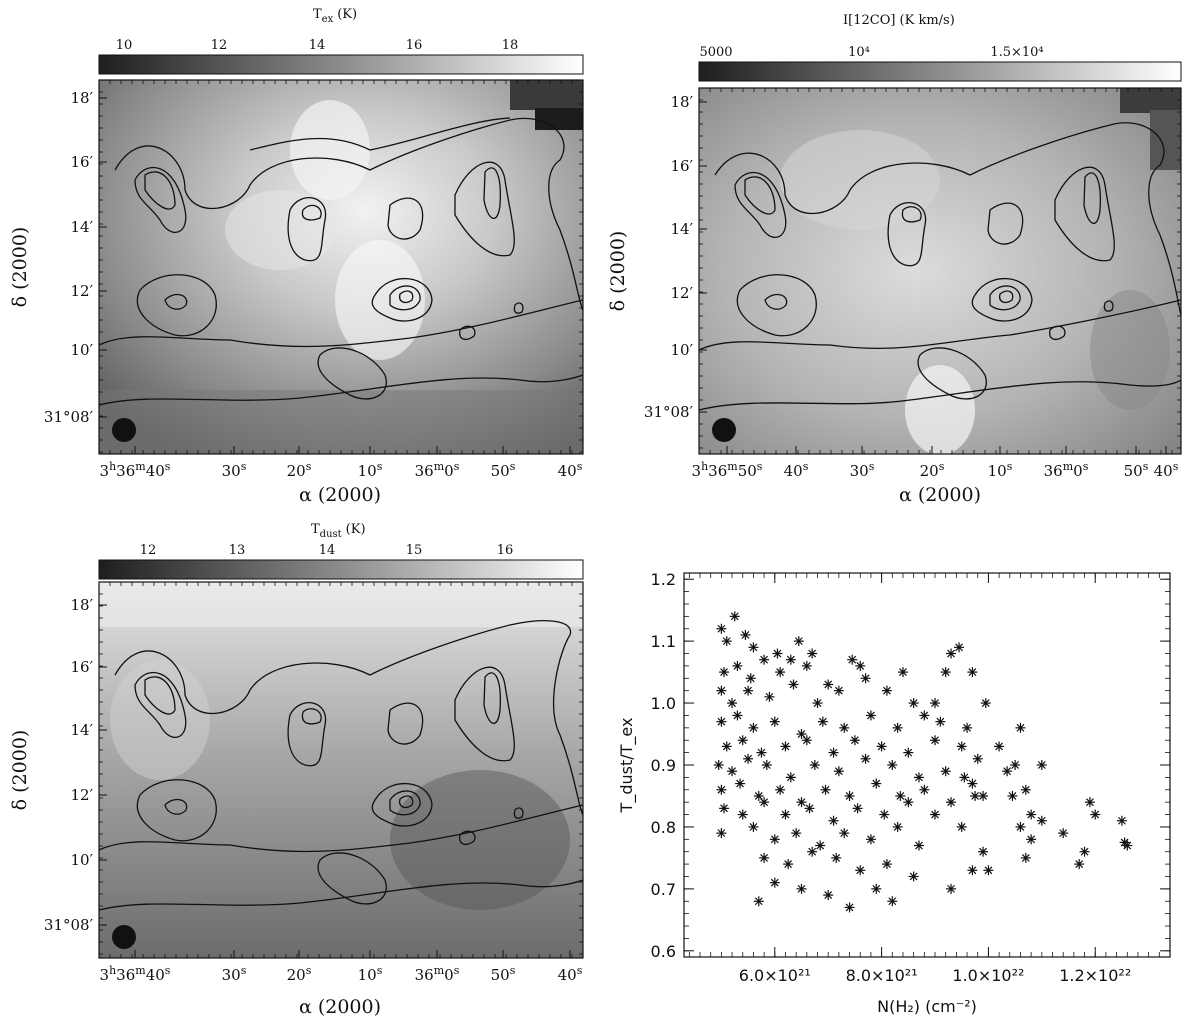 The image size is (1186, 1023). I want to click on cbar-tick-label: 1.5×10⁴, so click(1016, 52).